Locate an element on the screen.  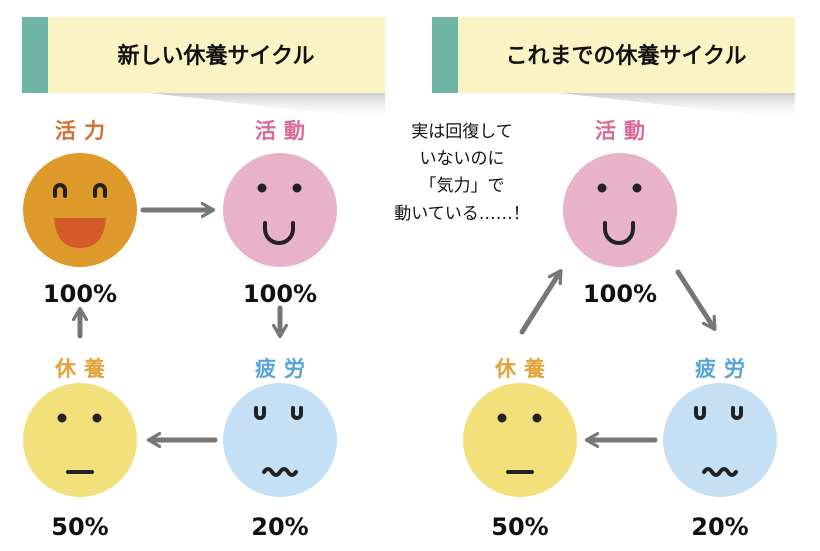
left-title: 新しい休養サイクル is located at coordinates (216, 56).